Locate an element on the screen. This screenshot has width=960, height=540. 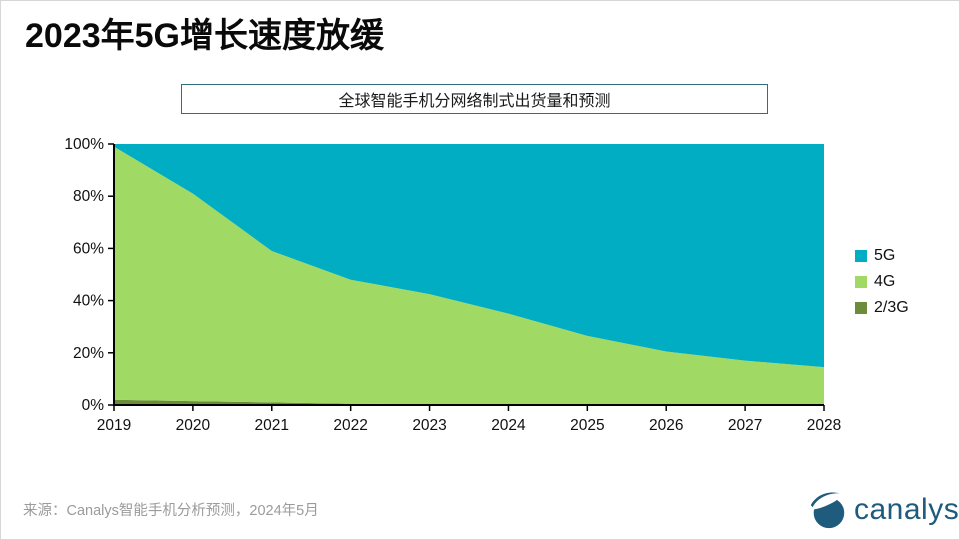
canalys-logo: canalys is located at coordinates (883, 510).